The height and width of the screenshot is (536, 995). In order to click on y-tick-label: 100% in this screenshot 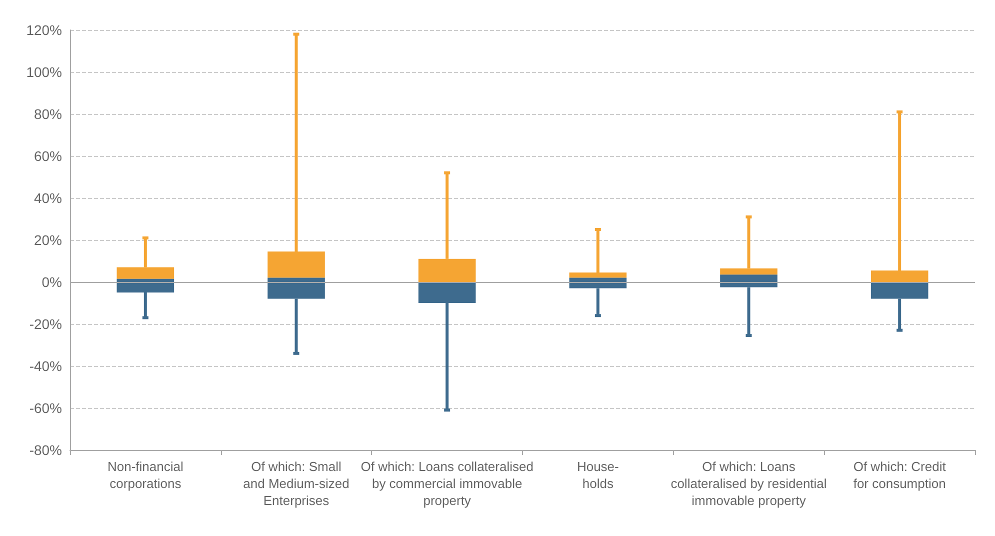, I will do `click(44, 72)`.